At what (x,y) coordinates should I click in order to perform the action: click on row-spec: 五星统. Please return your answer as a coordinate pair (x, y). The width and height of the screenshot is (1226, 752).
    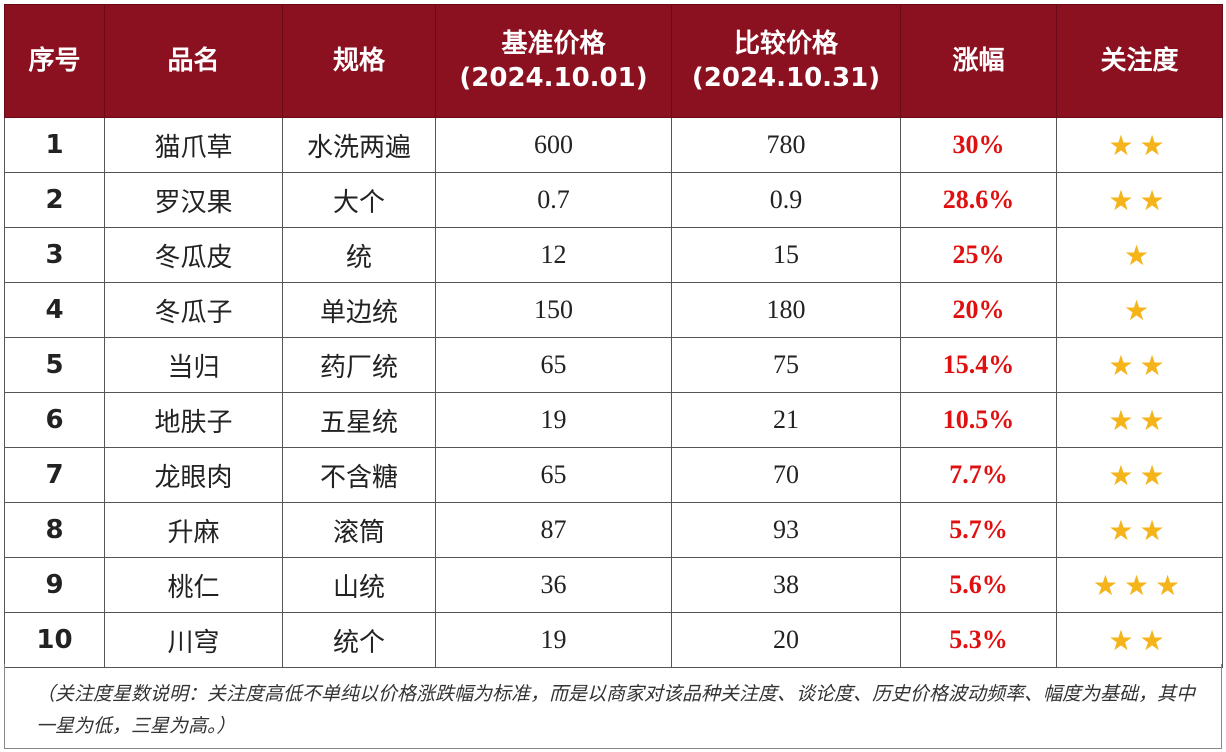
    Looking at the image, I should click on (359, 420).